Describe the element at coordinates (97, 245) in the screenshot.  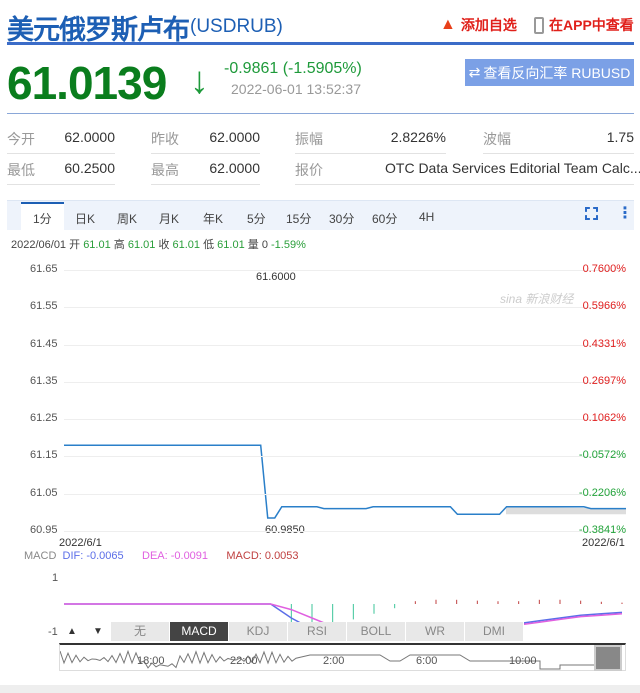
I see `open-value: 61.01` at that location.